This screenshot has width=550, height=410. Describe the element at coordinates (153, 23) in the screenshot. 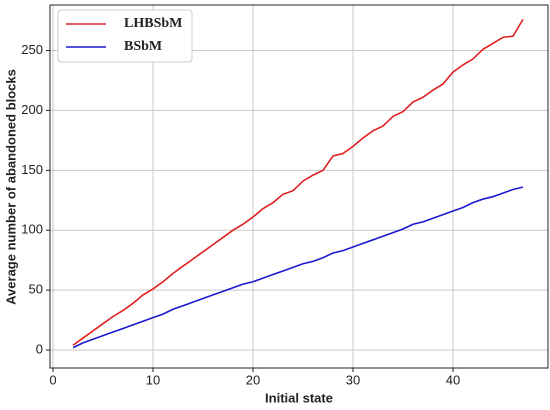

I see `legend-label: LHBSbM` at that location.